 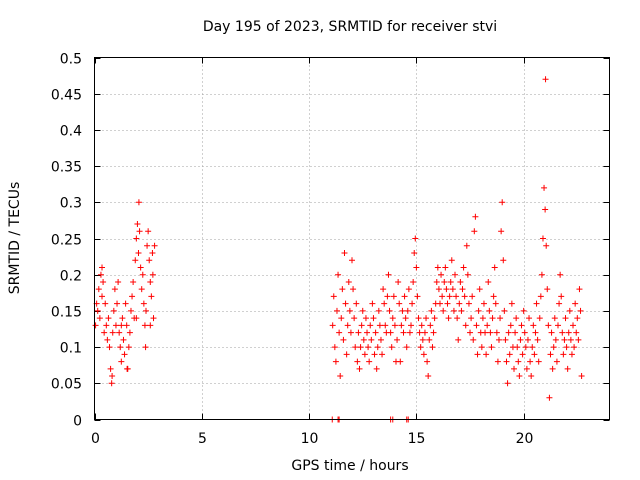 I want to click on x-tick-label: 10, so click(x=310, y=439).